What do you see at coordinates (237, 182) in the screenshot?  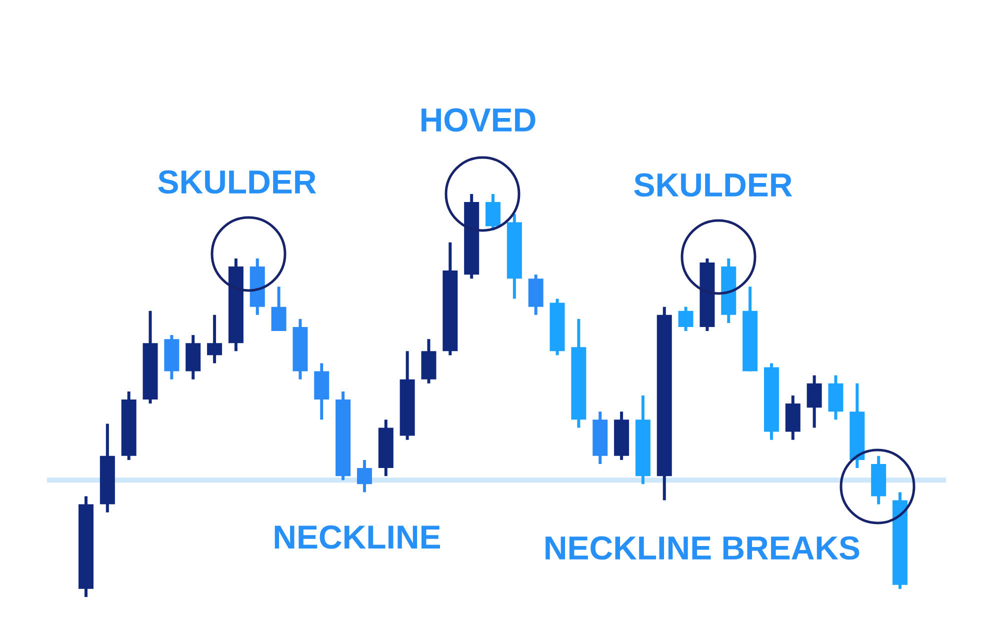 I see `text: SKULDER` at bounding box center [237, 182].